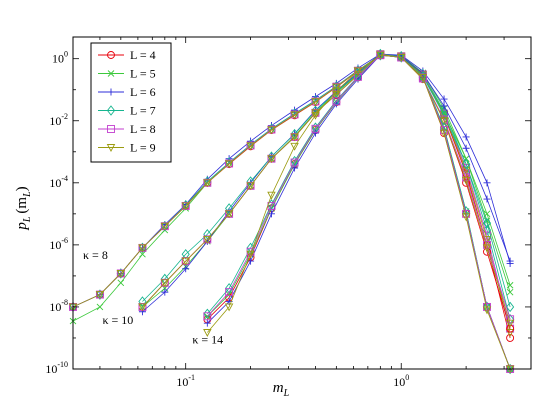 This screenshot has width=553, height=415. What do you see at coordinates (58, 120) in the screenshot?
I see `y-tick-label: 10⁻²` at bounding box center [58, 120].